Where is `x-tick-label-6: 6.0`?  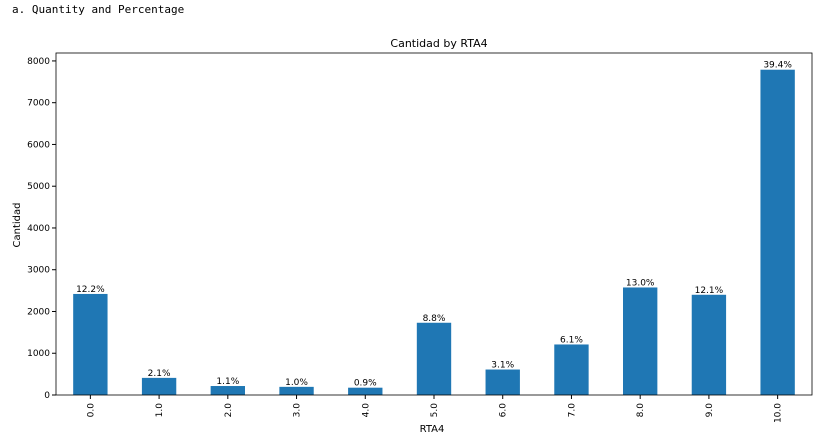 x-tick-label-6: 6.0 is located at coordinates (504, 410).